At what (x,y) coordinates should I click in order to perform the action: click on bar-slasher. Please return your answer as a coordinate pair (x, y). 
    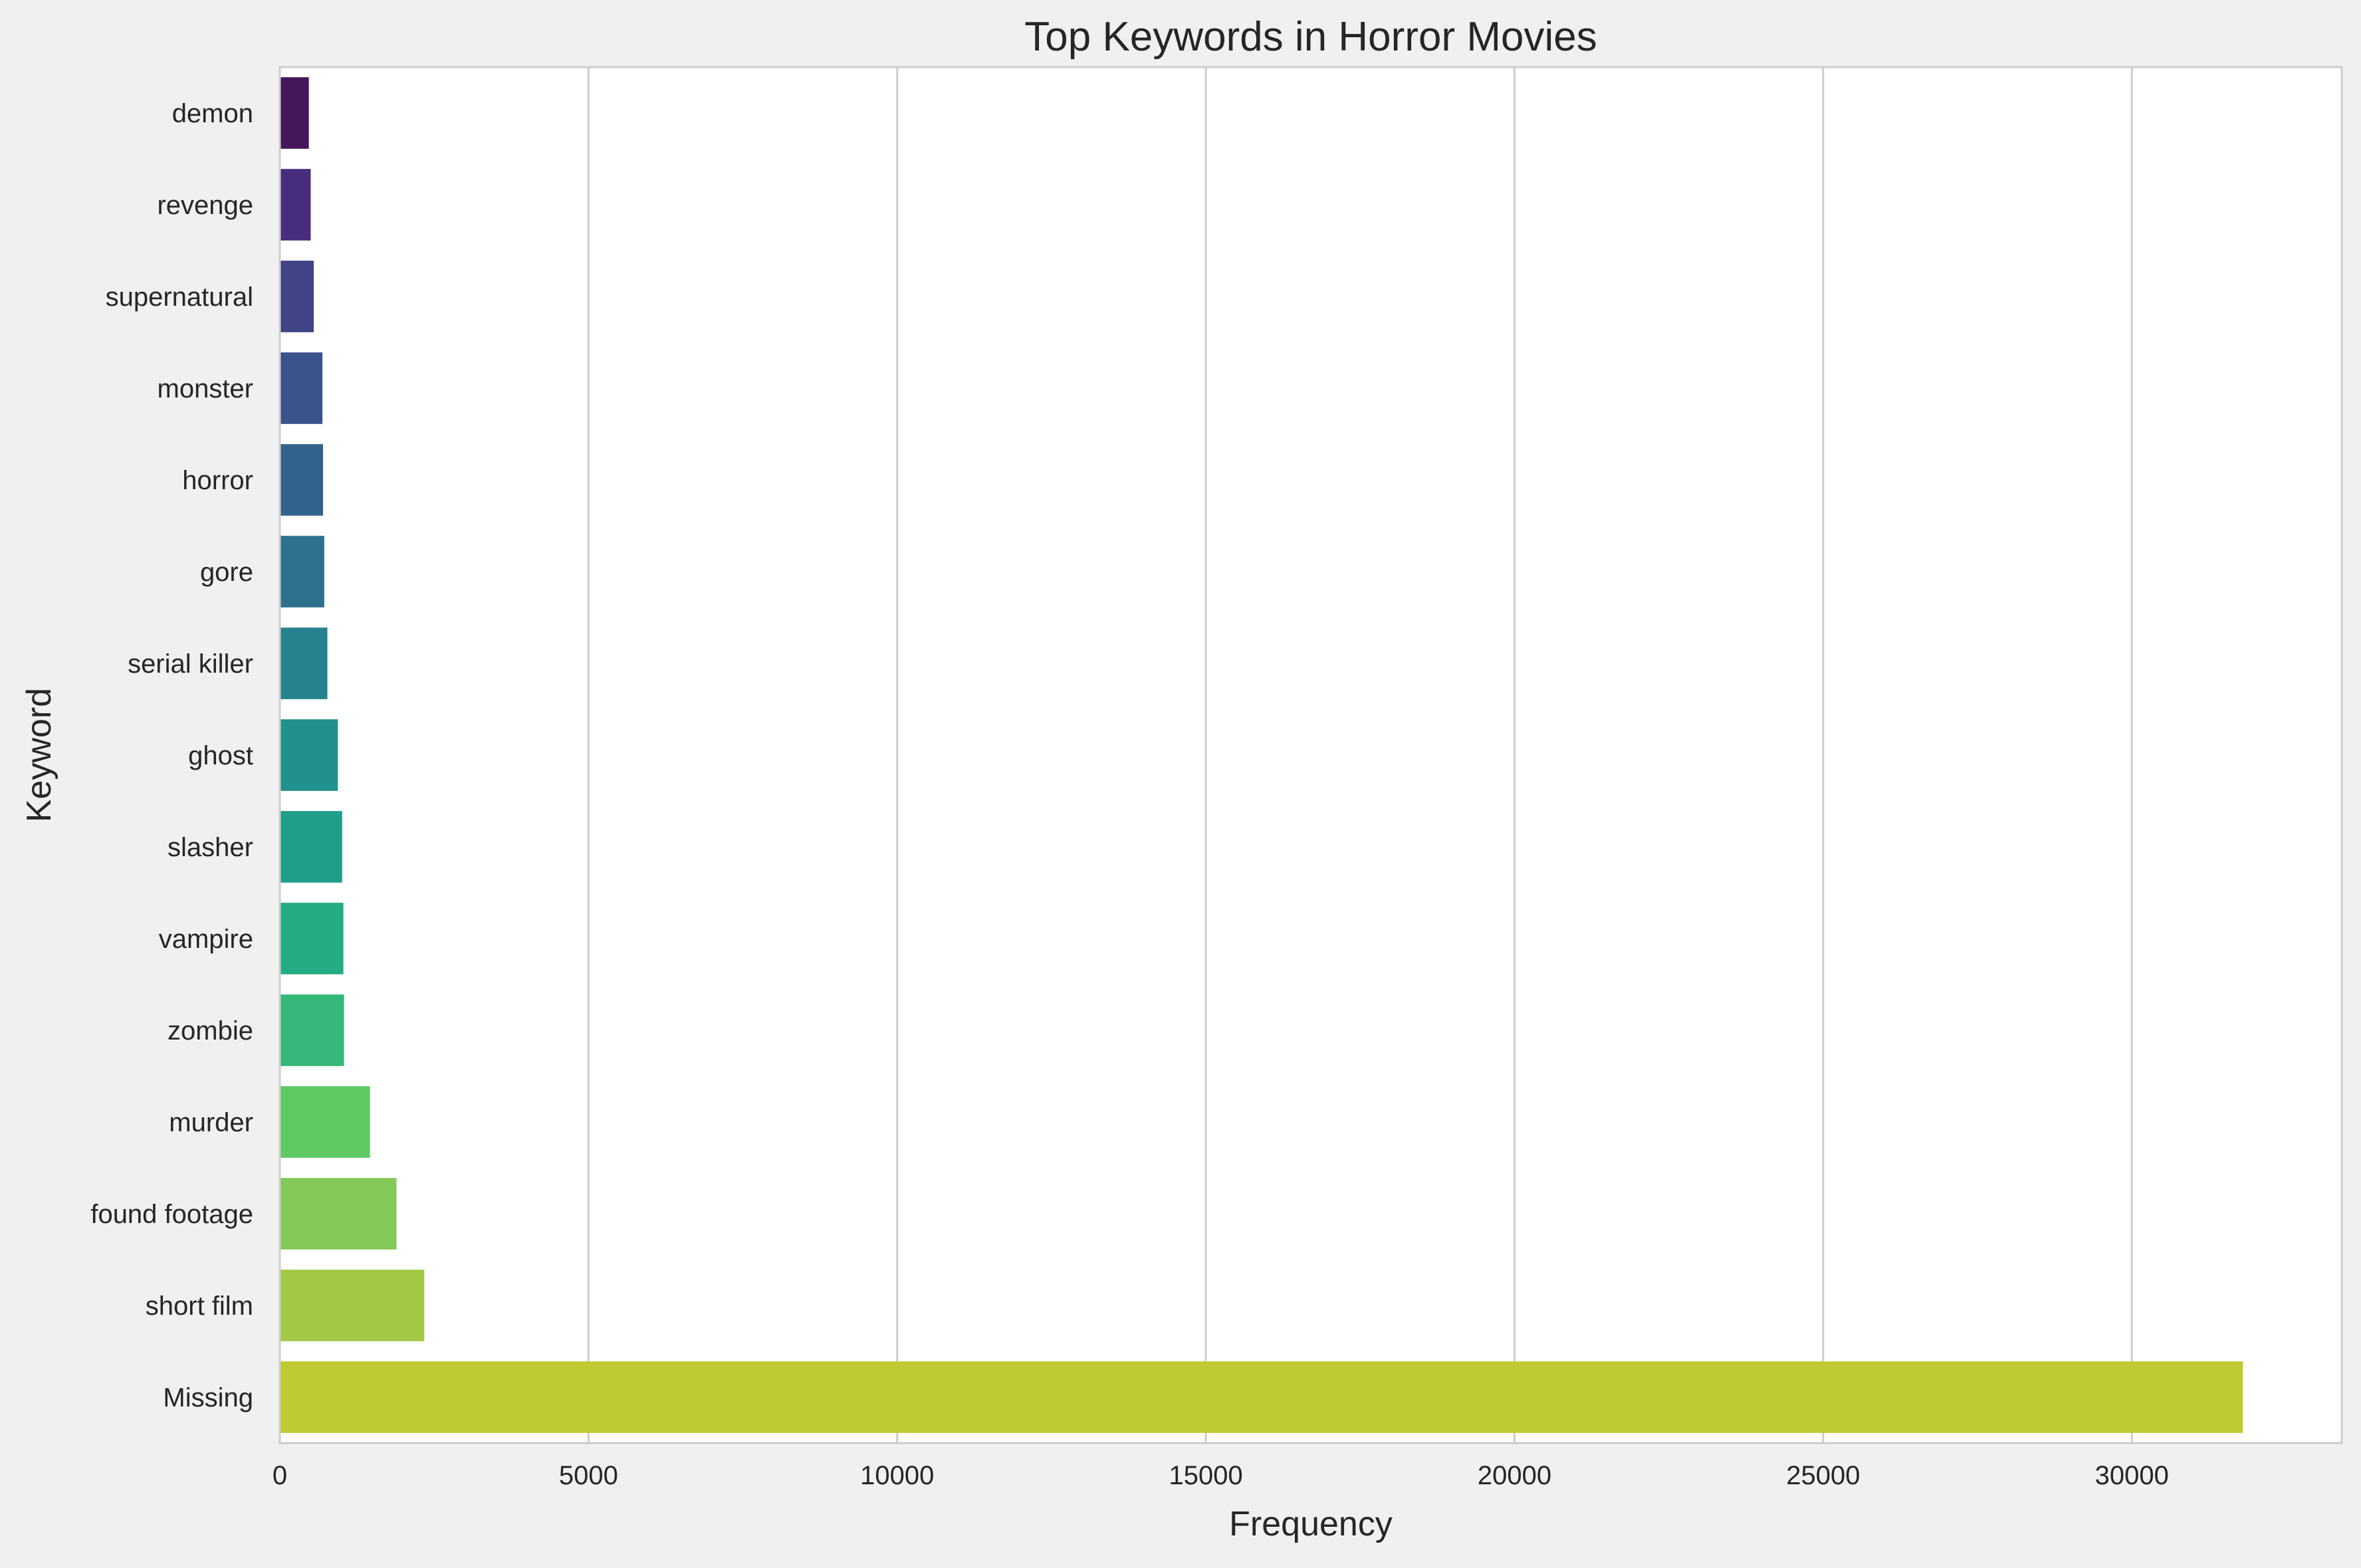
    Looking at the image, I should click on (311, 847).